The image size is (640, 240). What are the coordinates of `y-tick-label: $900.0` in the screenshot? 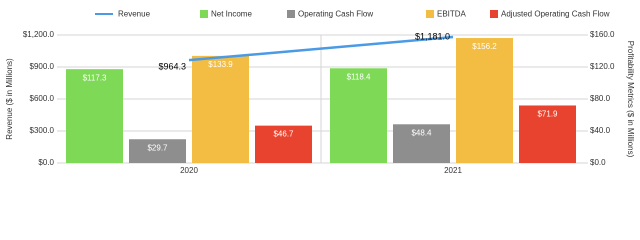 It's located at (42, 66).